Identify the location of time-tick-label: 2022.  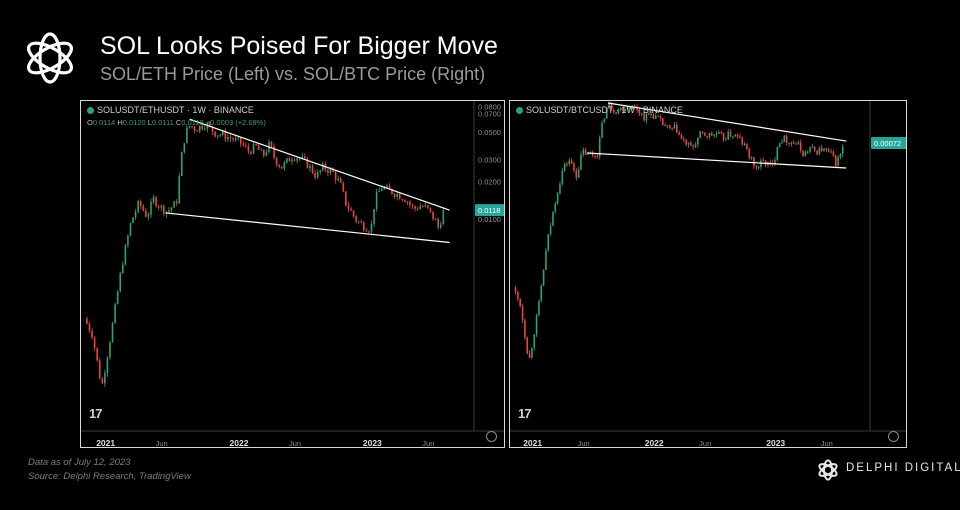
(239, 443).